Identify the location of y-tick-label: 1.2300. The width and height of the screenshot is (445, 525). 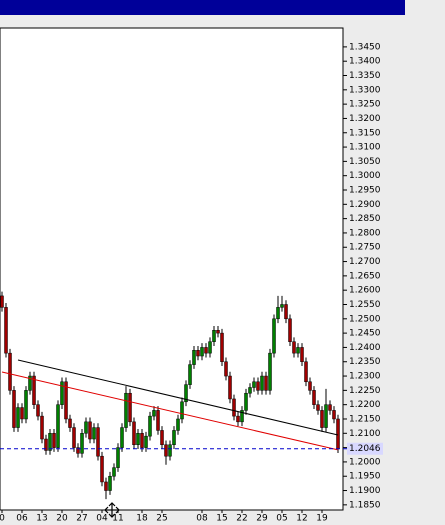
(365, 377).